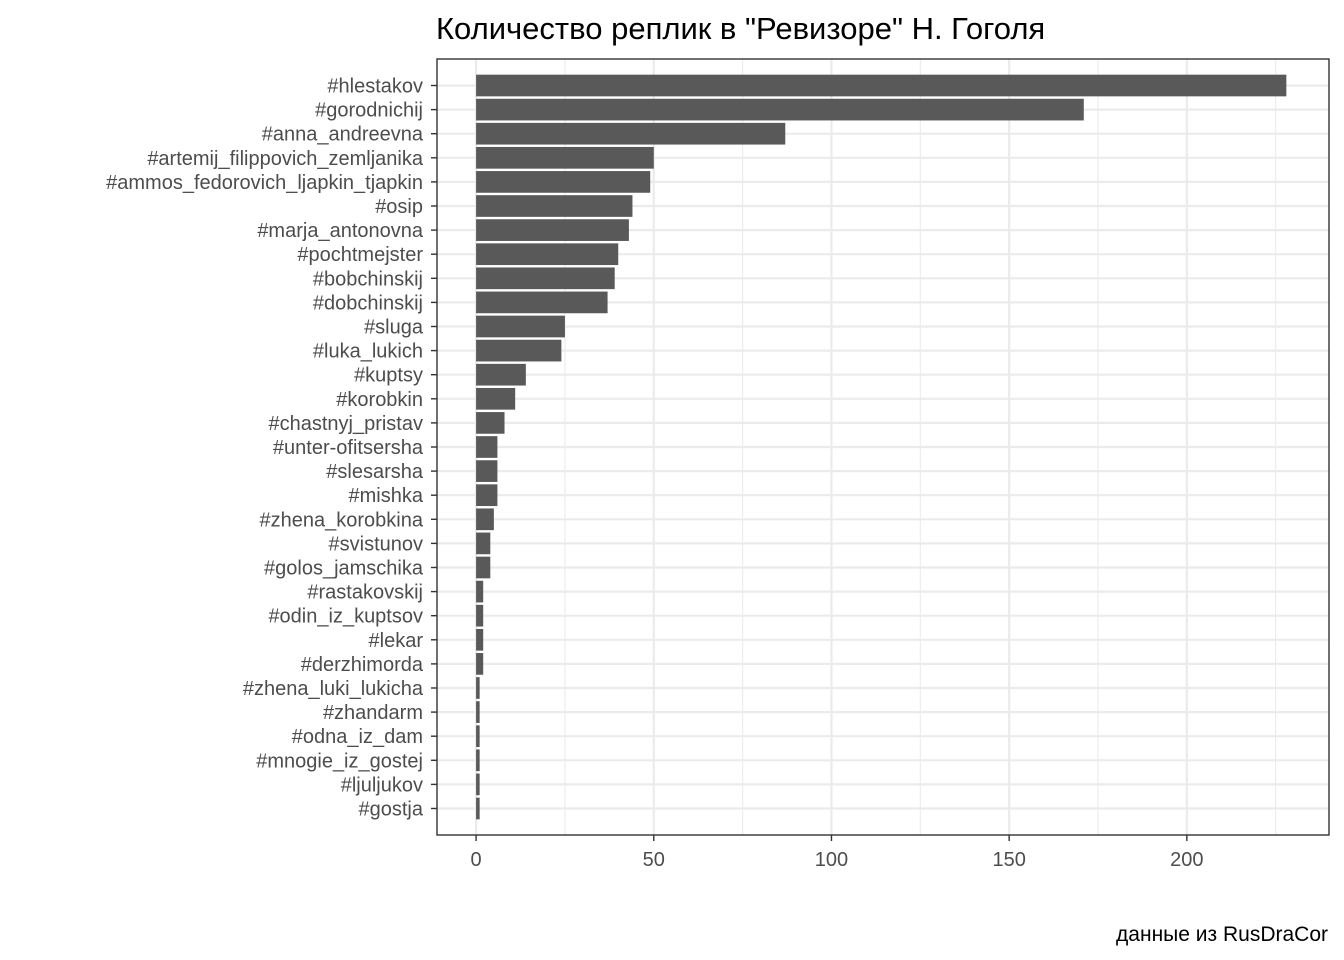 Image resolution: width=1344 pixels, height=960 pixels. I want to click on x-tick-label: 150, so click(1008, 860).